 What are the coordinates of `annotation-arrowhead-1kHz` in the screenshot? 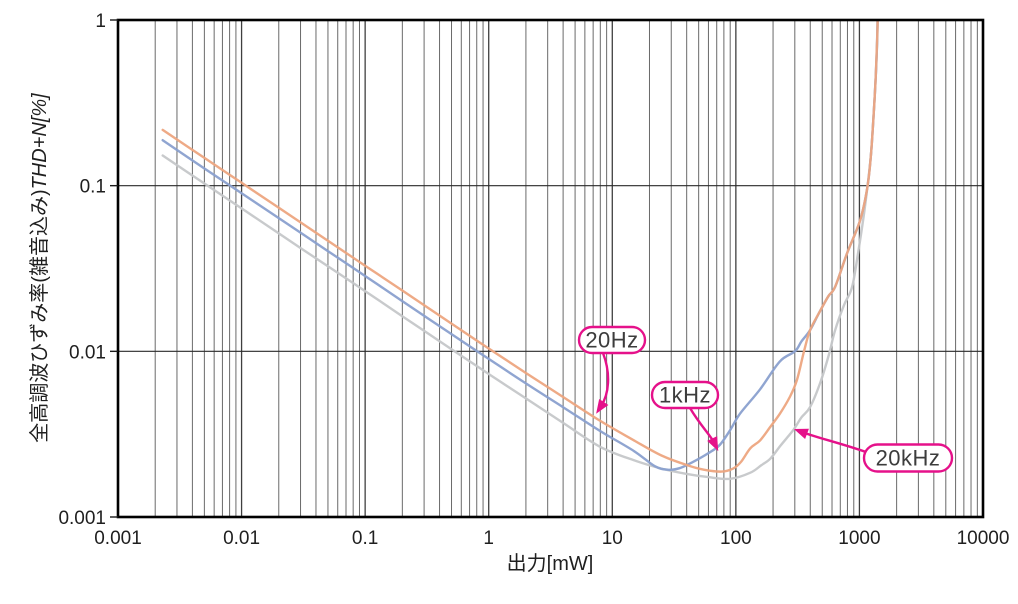 It's located at (713, 444).